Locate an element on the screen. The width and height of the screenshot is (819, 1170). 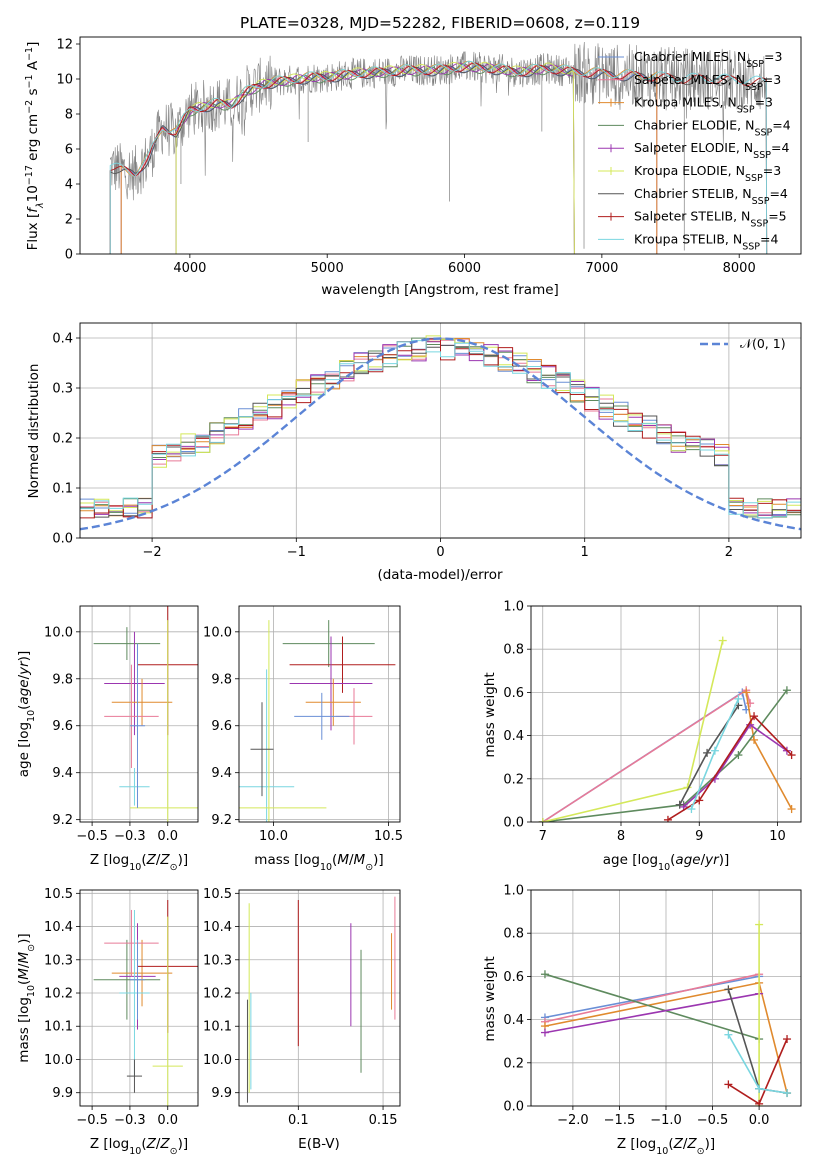
x-tick-label: 10.5 is located at coordinates (388, 836).